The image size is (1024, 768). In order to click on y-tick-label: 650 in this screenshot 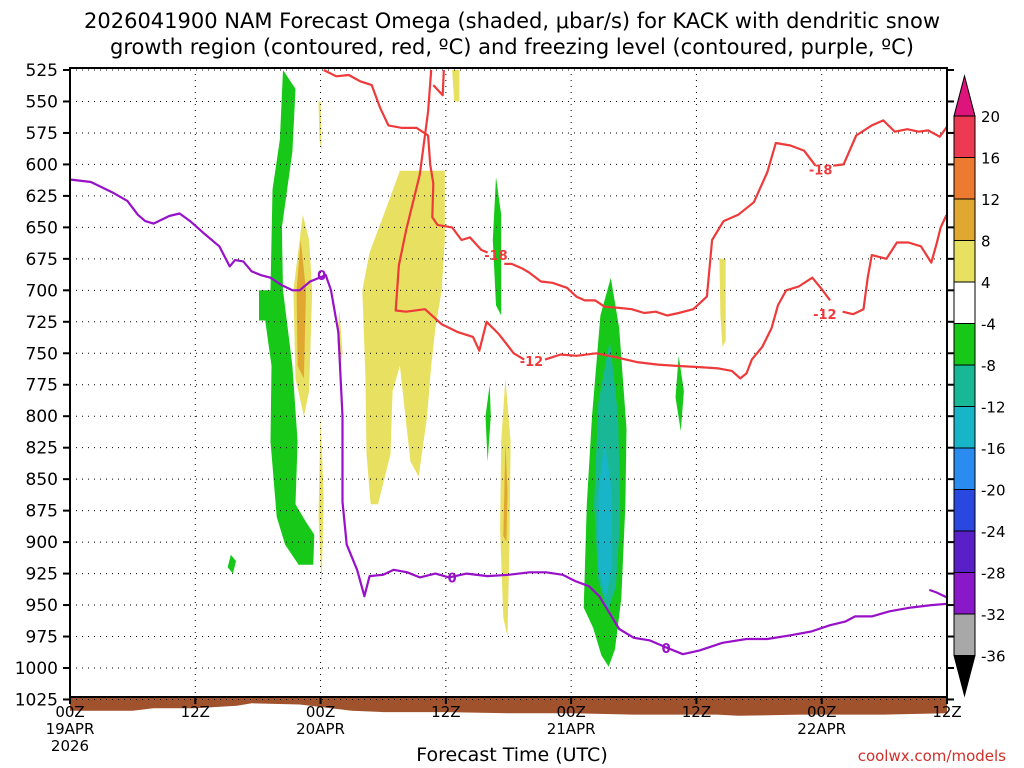, I will do `click(42, 228)`.